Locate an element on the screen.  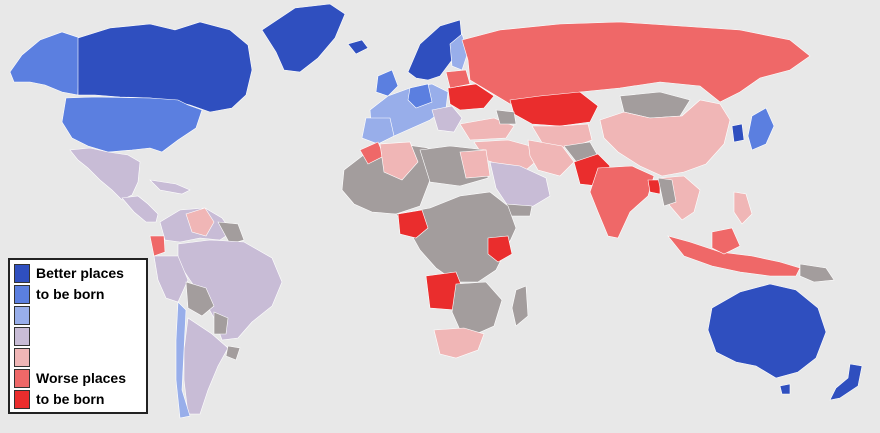
region-india is located at coordinates (622, 202).